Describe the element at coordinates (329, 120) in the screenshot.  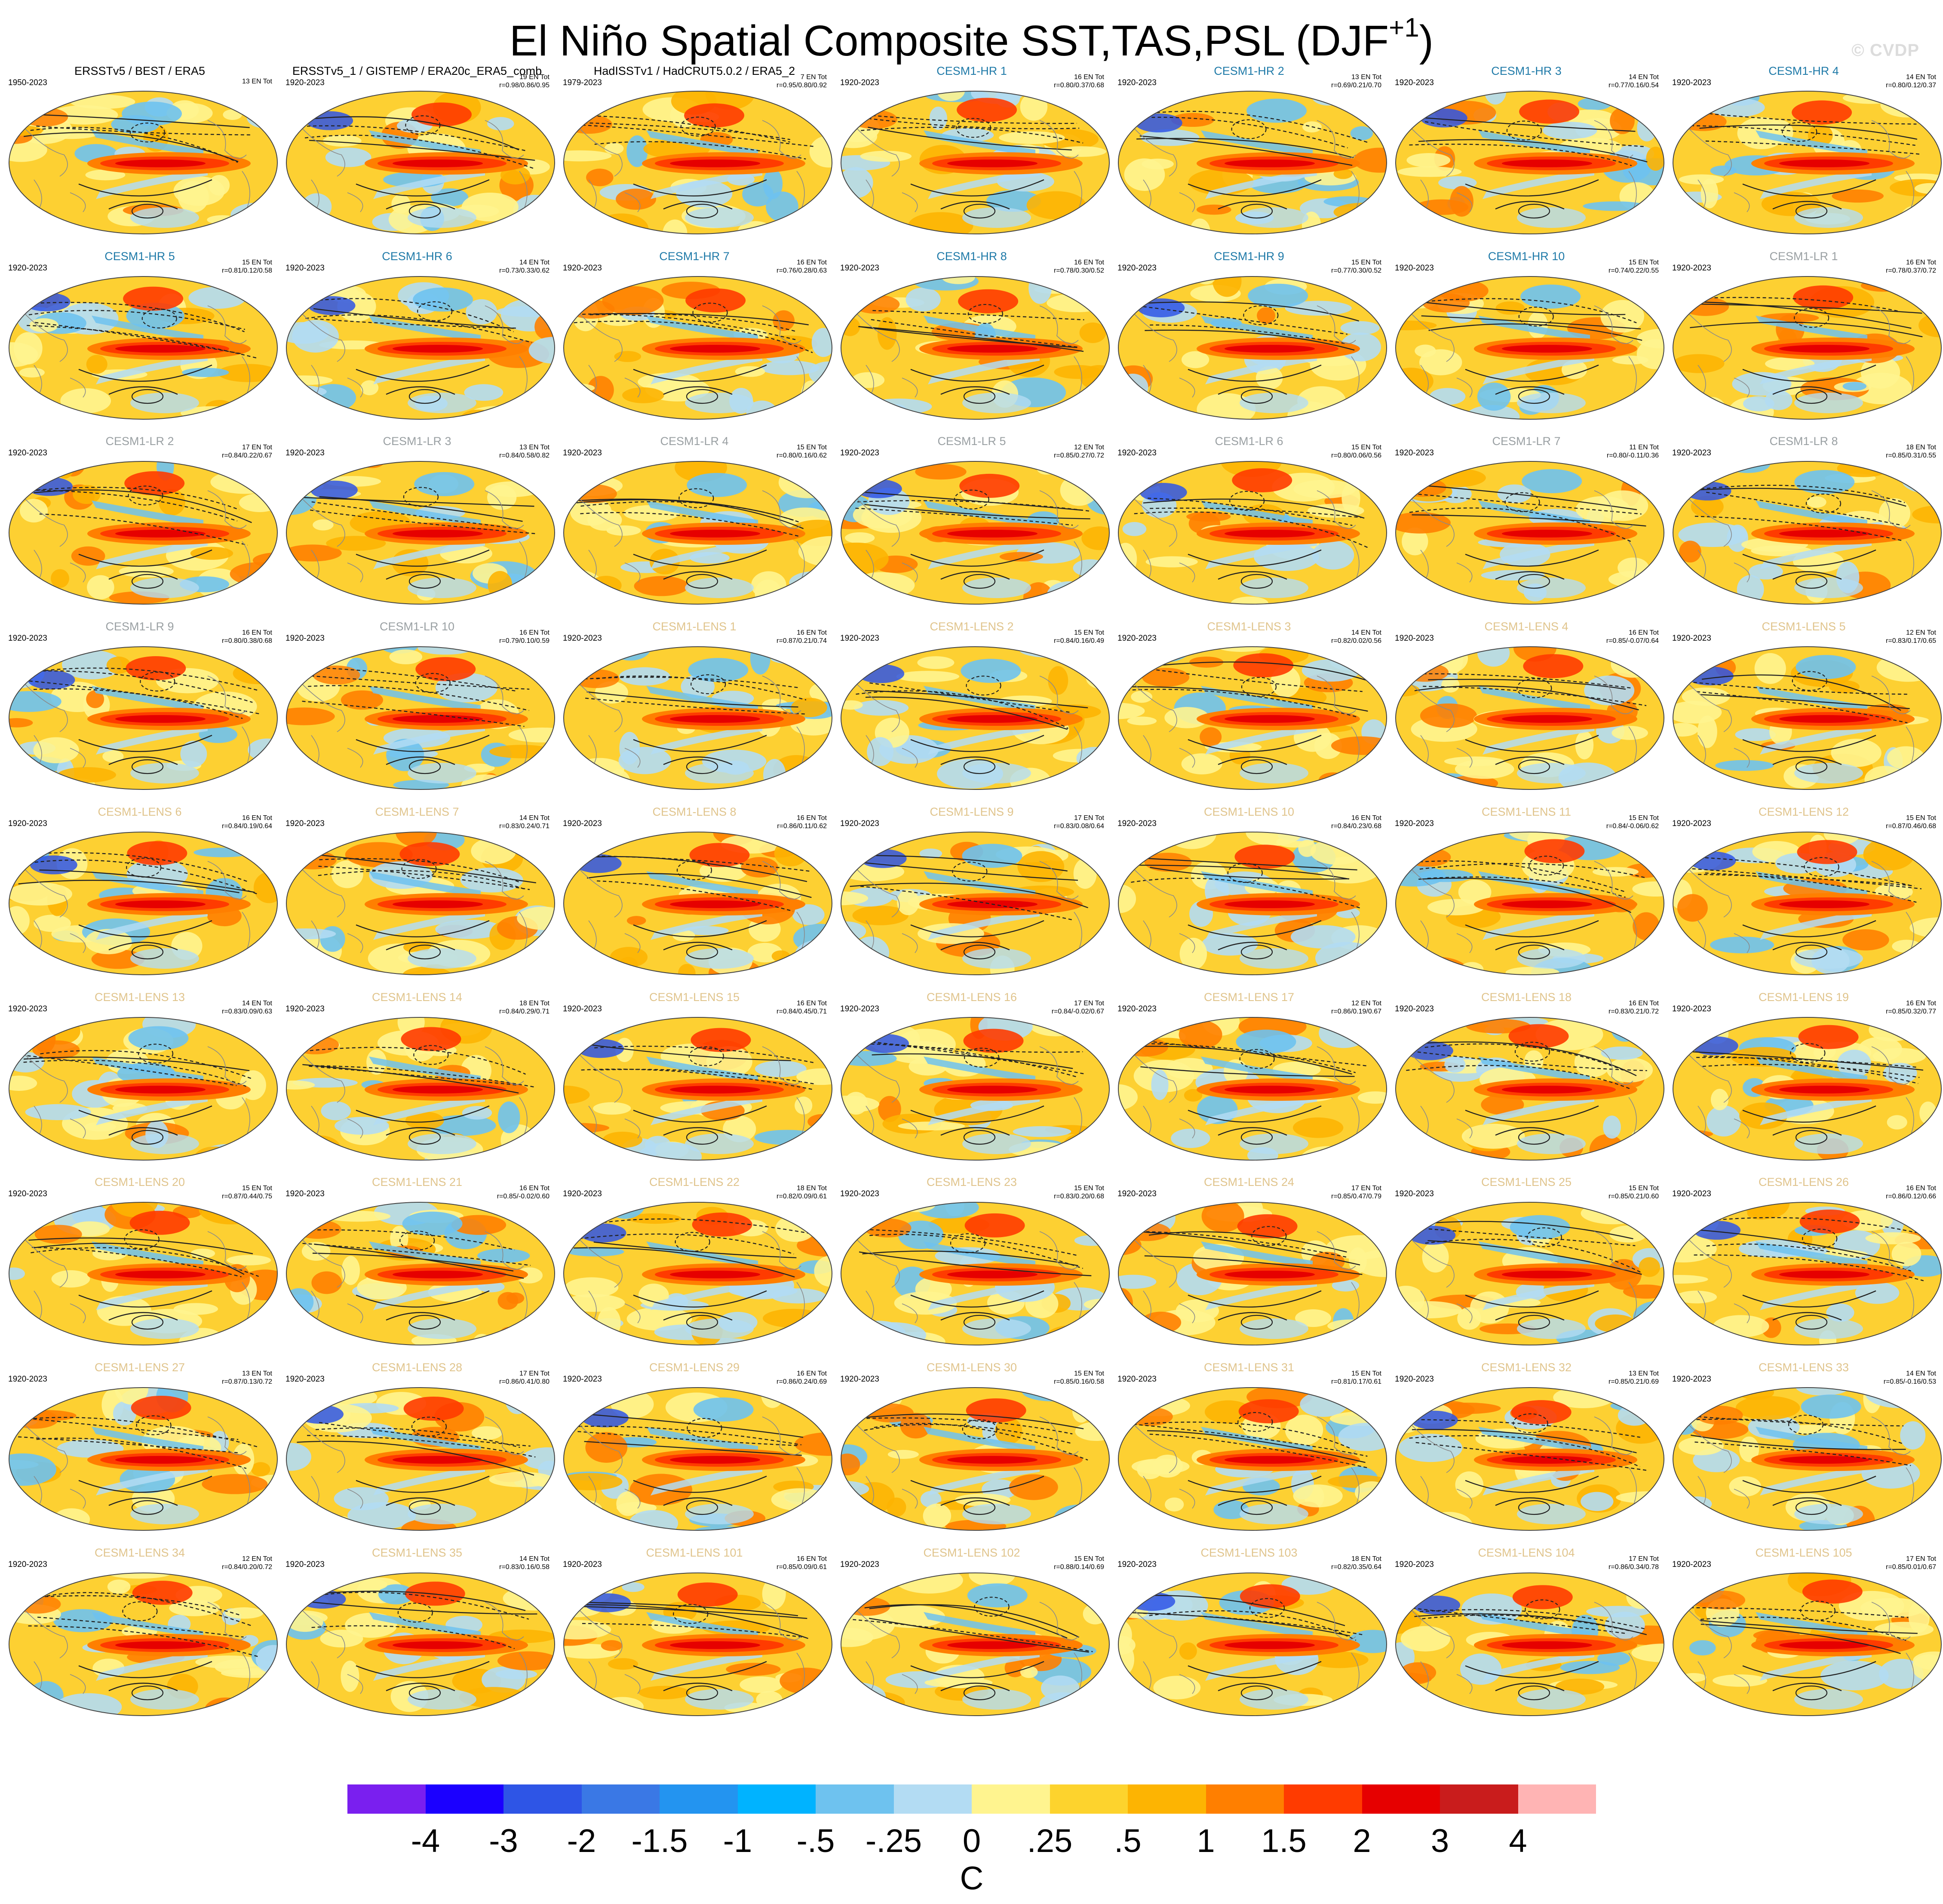
I see `eurasia-anomaly` at that location.